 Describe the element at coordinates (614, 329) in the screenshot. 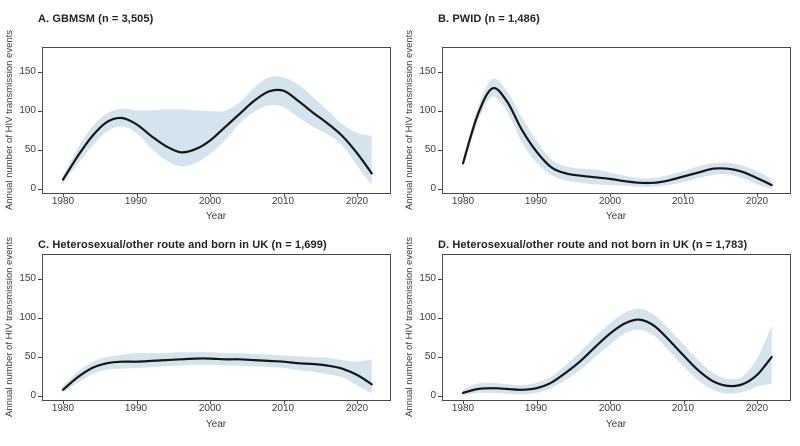

I see `chart-canvas-het-not-born-uk` at that location.